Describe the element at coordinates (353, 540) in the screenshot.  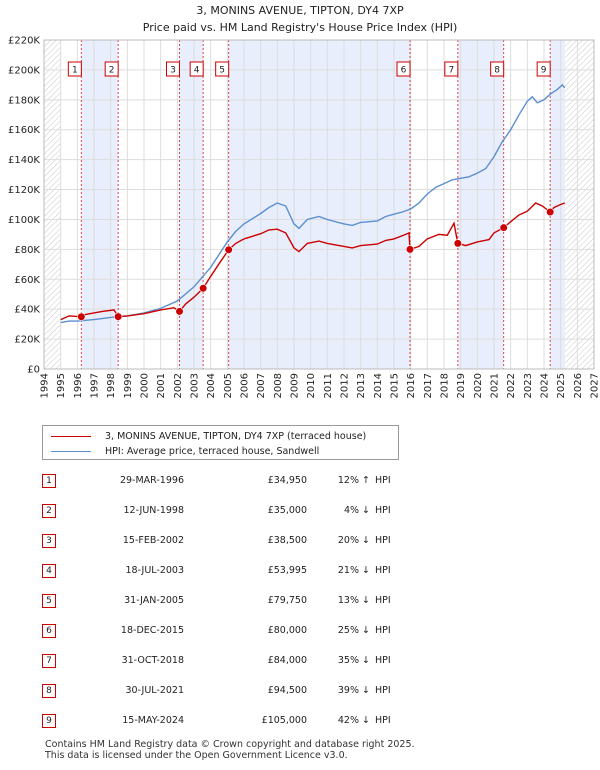
I see `sale-hpi-delta: 20% ↓` at that location.